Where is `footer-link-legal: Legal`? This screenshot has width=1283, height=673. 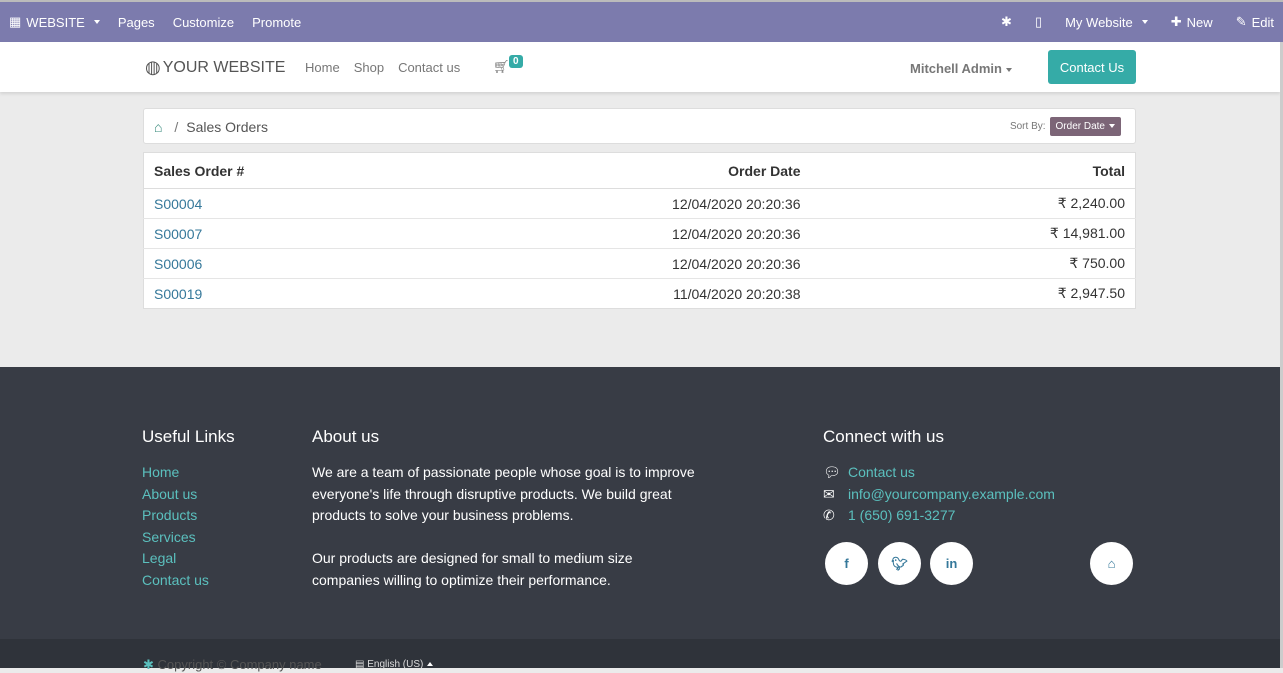 footer-link-legal: Legal is located at coordinates (159, 558).